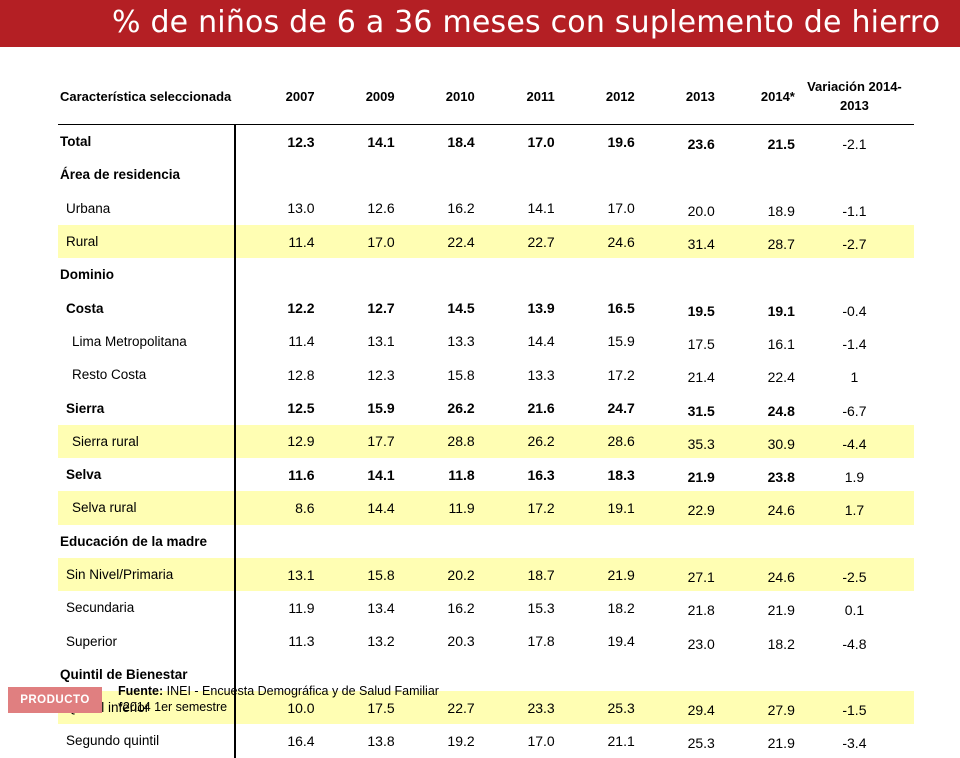 This screenshot has width=960, height=758. I want to click on cell-value: 12.8, so click(274, 375).